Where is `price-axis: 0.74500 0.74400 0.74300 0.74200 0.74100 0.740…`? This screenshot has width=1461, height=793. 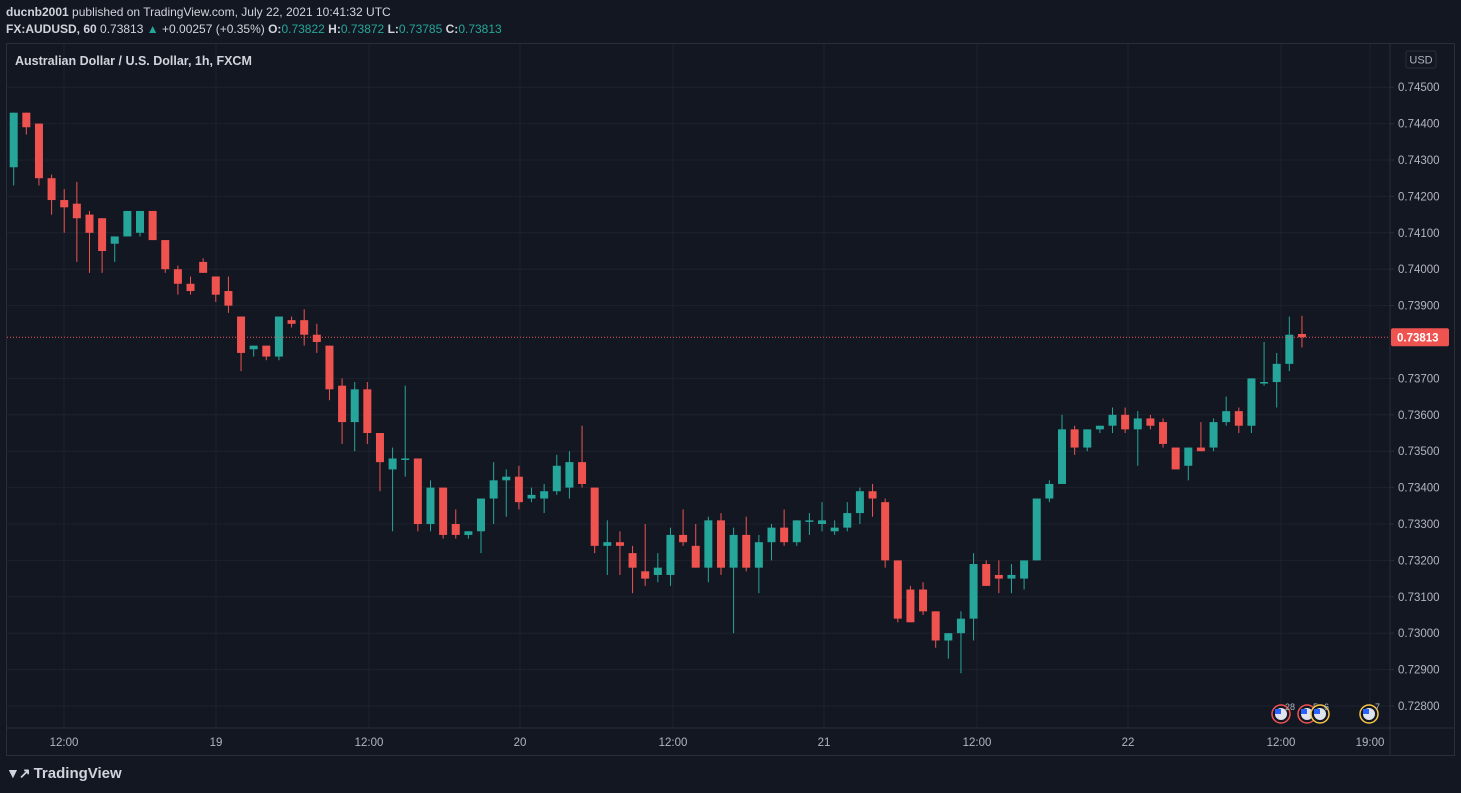
price-axis: 0.74500 0.74400 0.74300 0.74200 0.74100 0.740… is located at coordinates (1415, 397).